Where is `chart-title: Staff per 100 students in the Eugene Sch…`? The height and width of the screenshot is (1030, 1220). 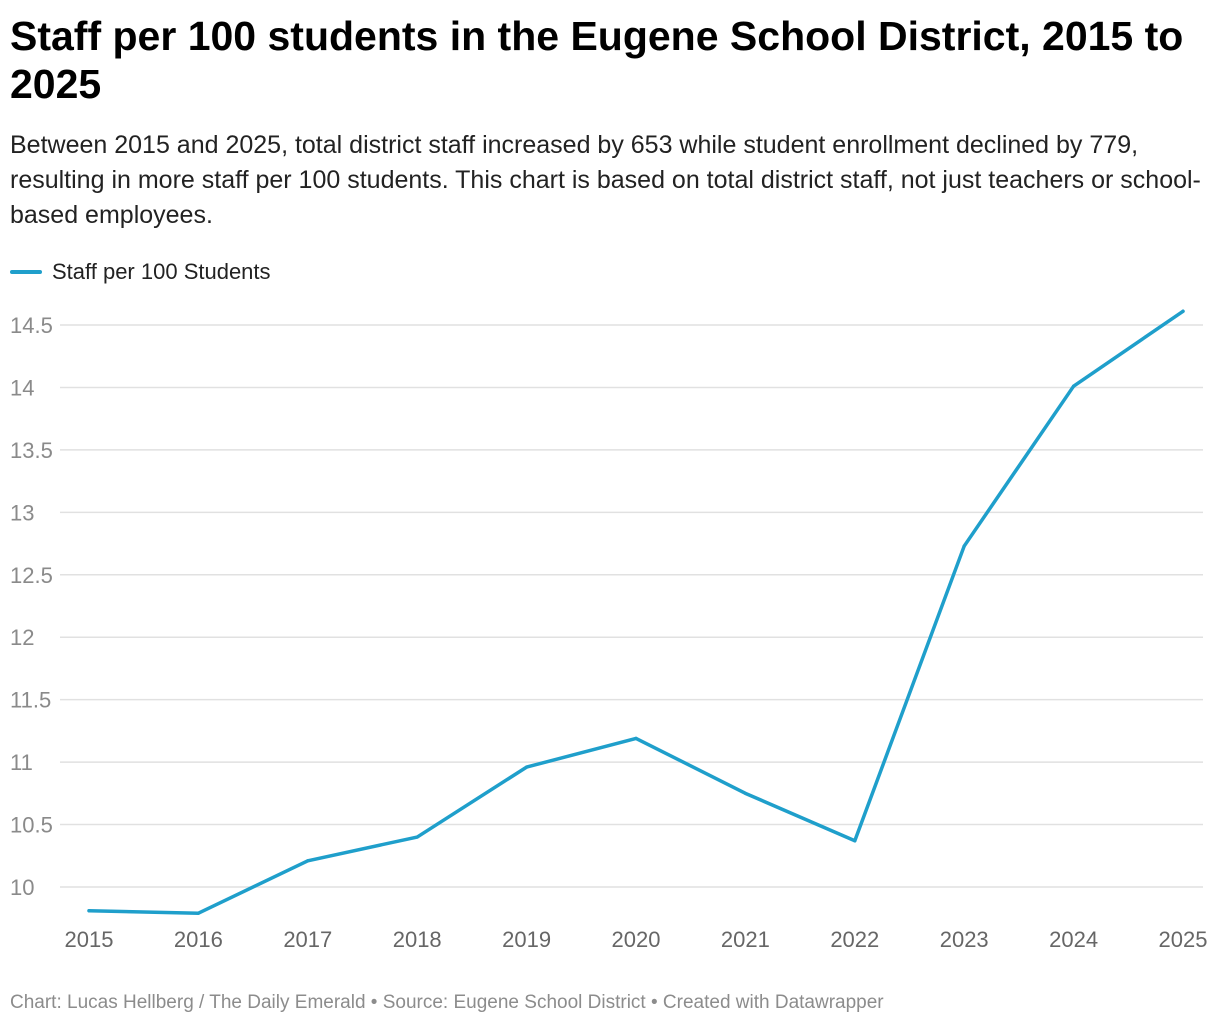 chart-title: Staff per 100 students in the Eugene Sch… is located at coordinates (597, 60).